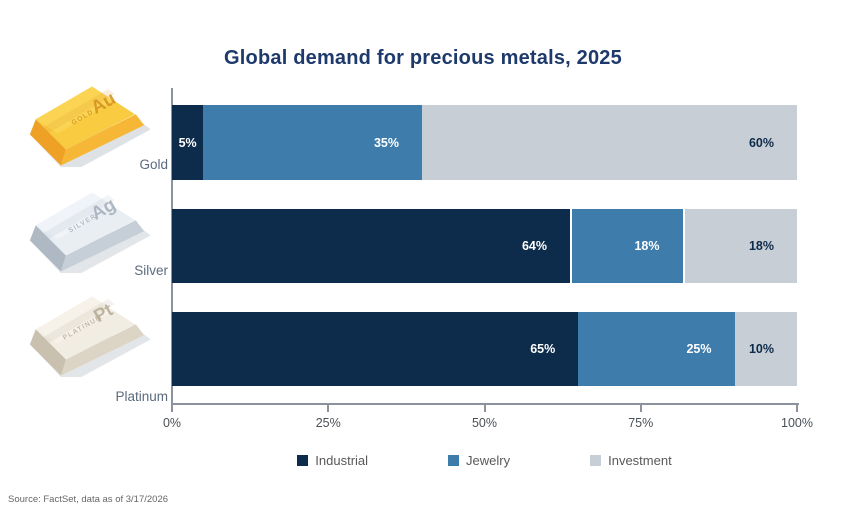 The image size is (846, 516). What do you see at coordinates (342, 460) in the screenshot?
I see `legend-label: Industrial` at bounding box center [342, 460].